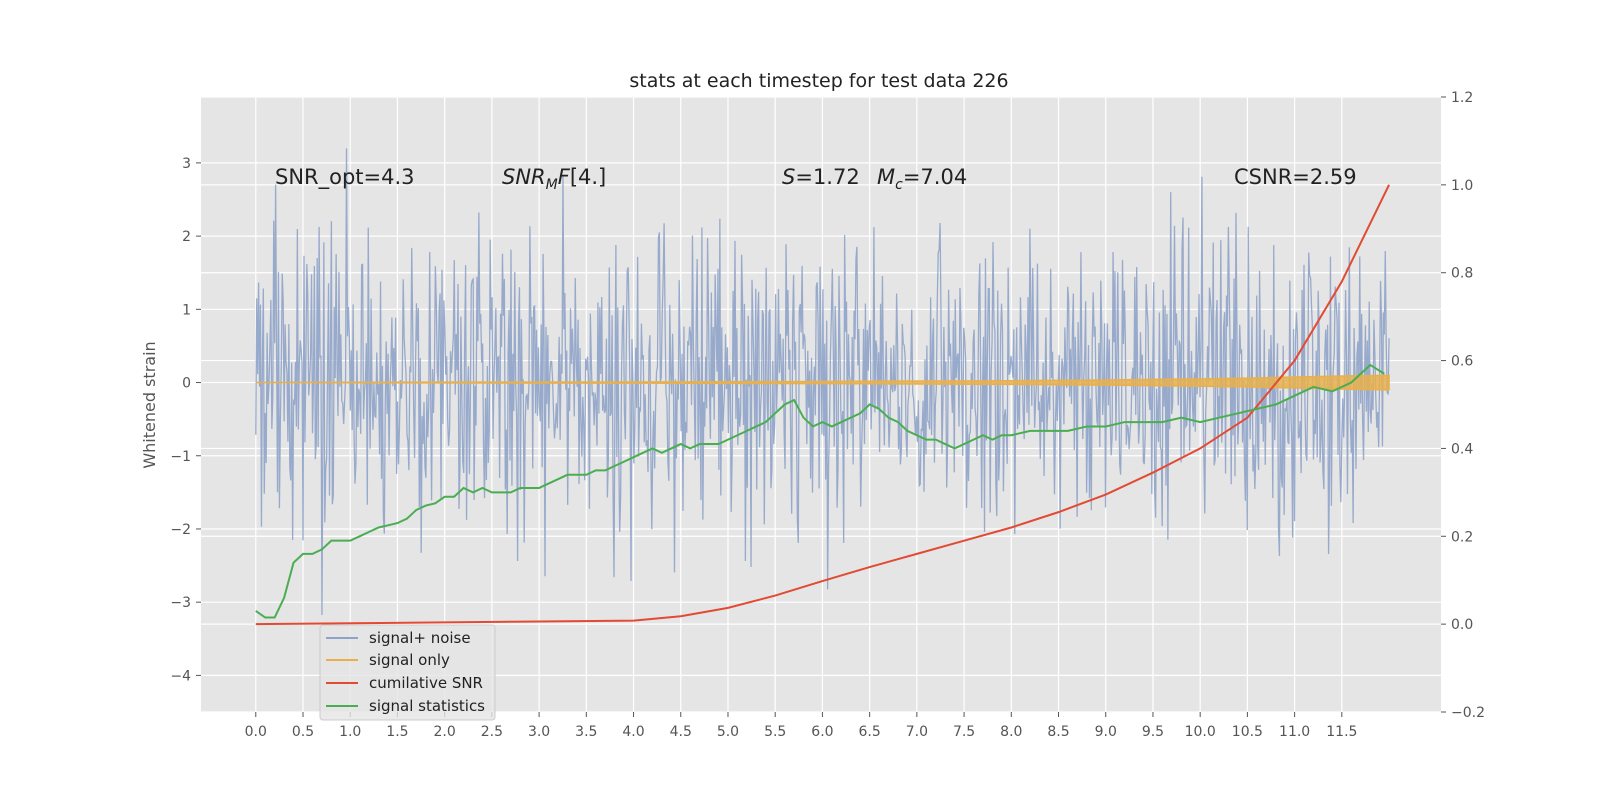 The width and height of the screenshot is (1600, 800). I want to click on legend-label-signal-only: signal only, so click(409, 660).